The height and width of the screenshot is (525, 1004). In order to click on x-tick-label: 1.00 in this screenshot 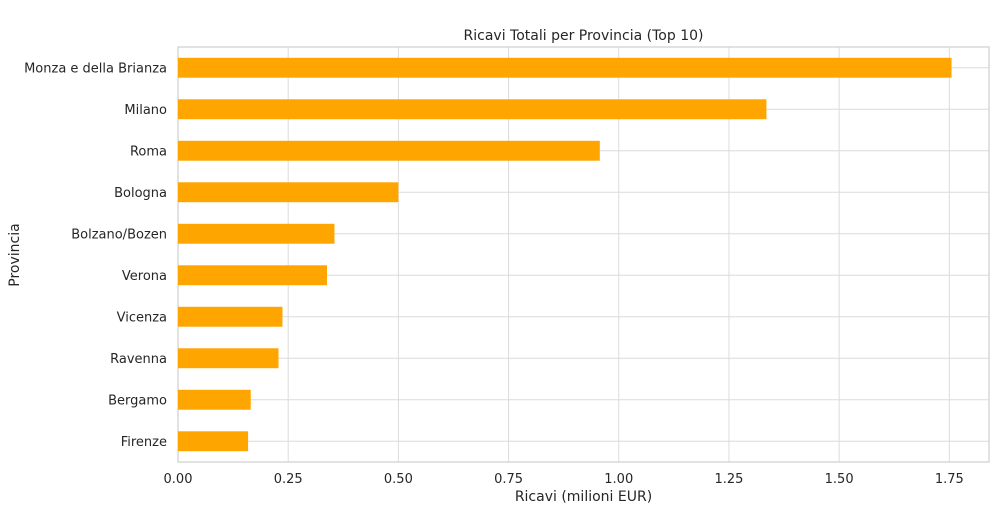, I will do `click(618, 479)`.